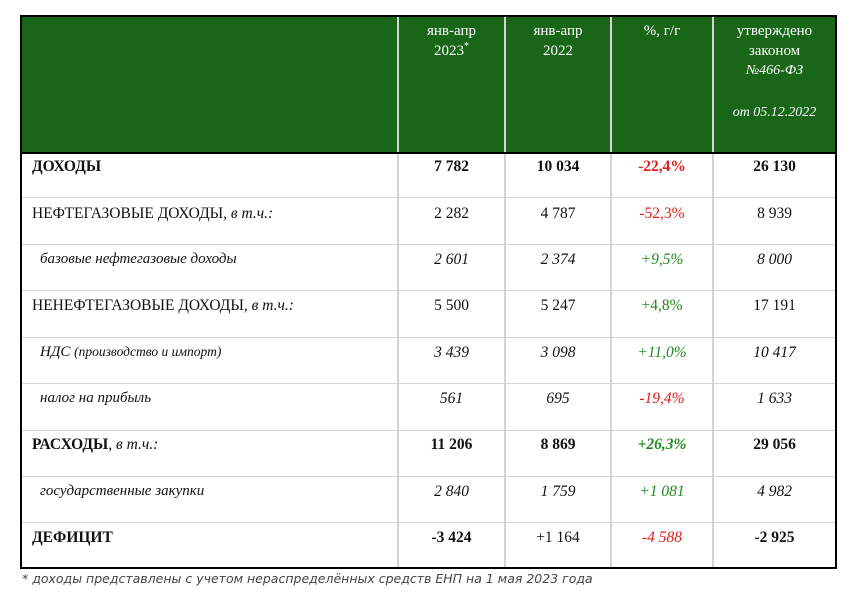  What do you see at coordinates (138, 259) in the screenshot?
I see `row-label-base-oil-gas: базовые нефтегазовые доходы` at bounding box center [138, 259].